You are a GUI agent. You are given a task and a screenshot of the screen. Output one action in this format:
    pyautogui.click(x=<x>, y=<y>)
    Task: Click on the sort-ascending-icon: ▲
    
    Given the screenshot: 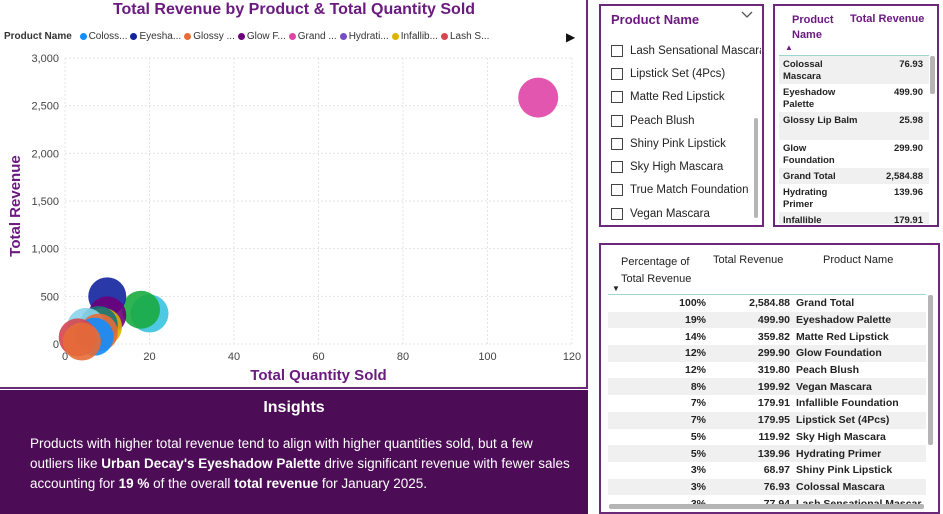 What is the action you would take?
    pyautogui.click(x=789, y=47)
    